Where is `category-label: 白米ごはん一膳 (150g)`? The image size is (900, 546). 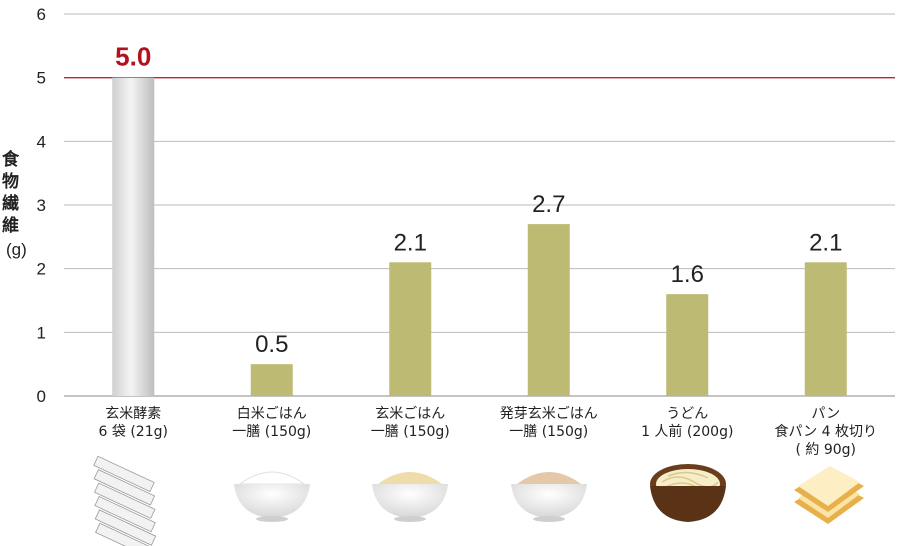 category-label: 白米ごはん一膳 (150g) is located at coordinates (271, 423).